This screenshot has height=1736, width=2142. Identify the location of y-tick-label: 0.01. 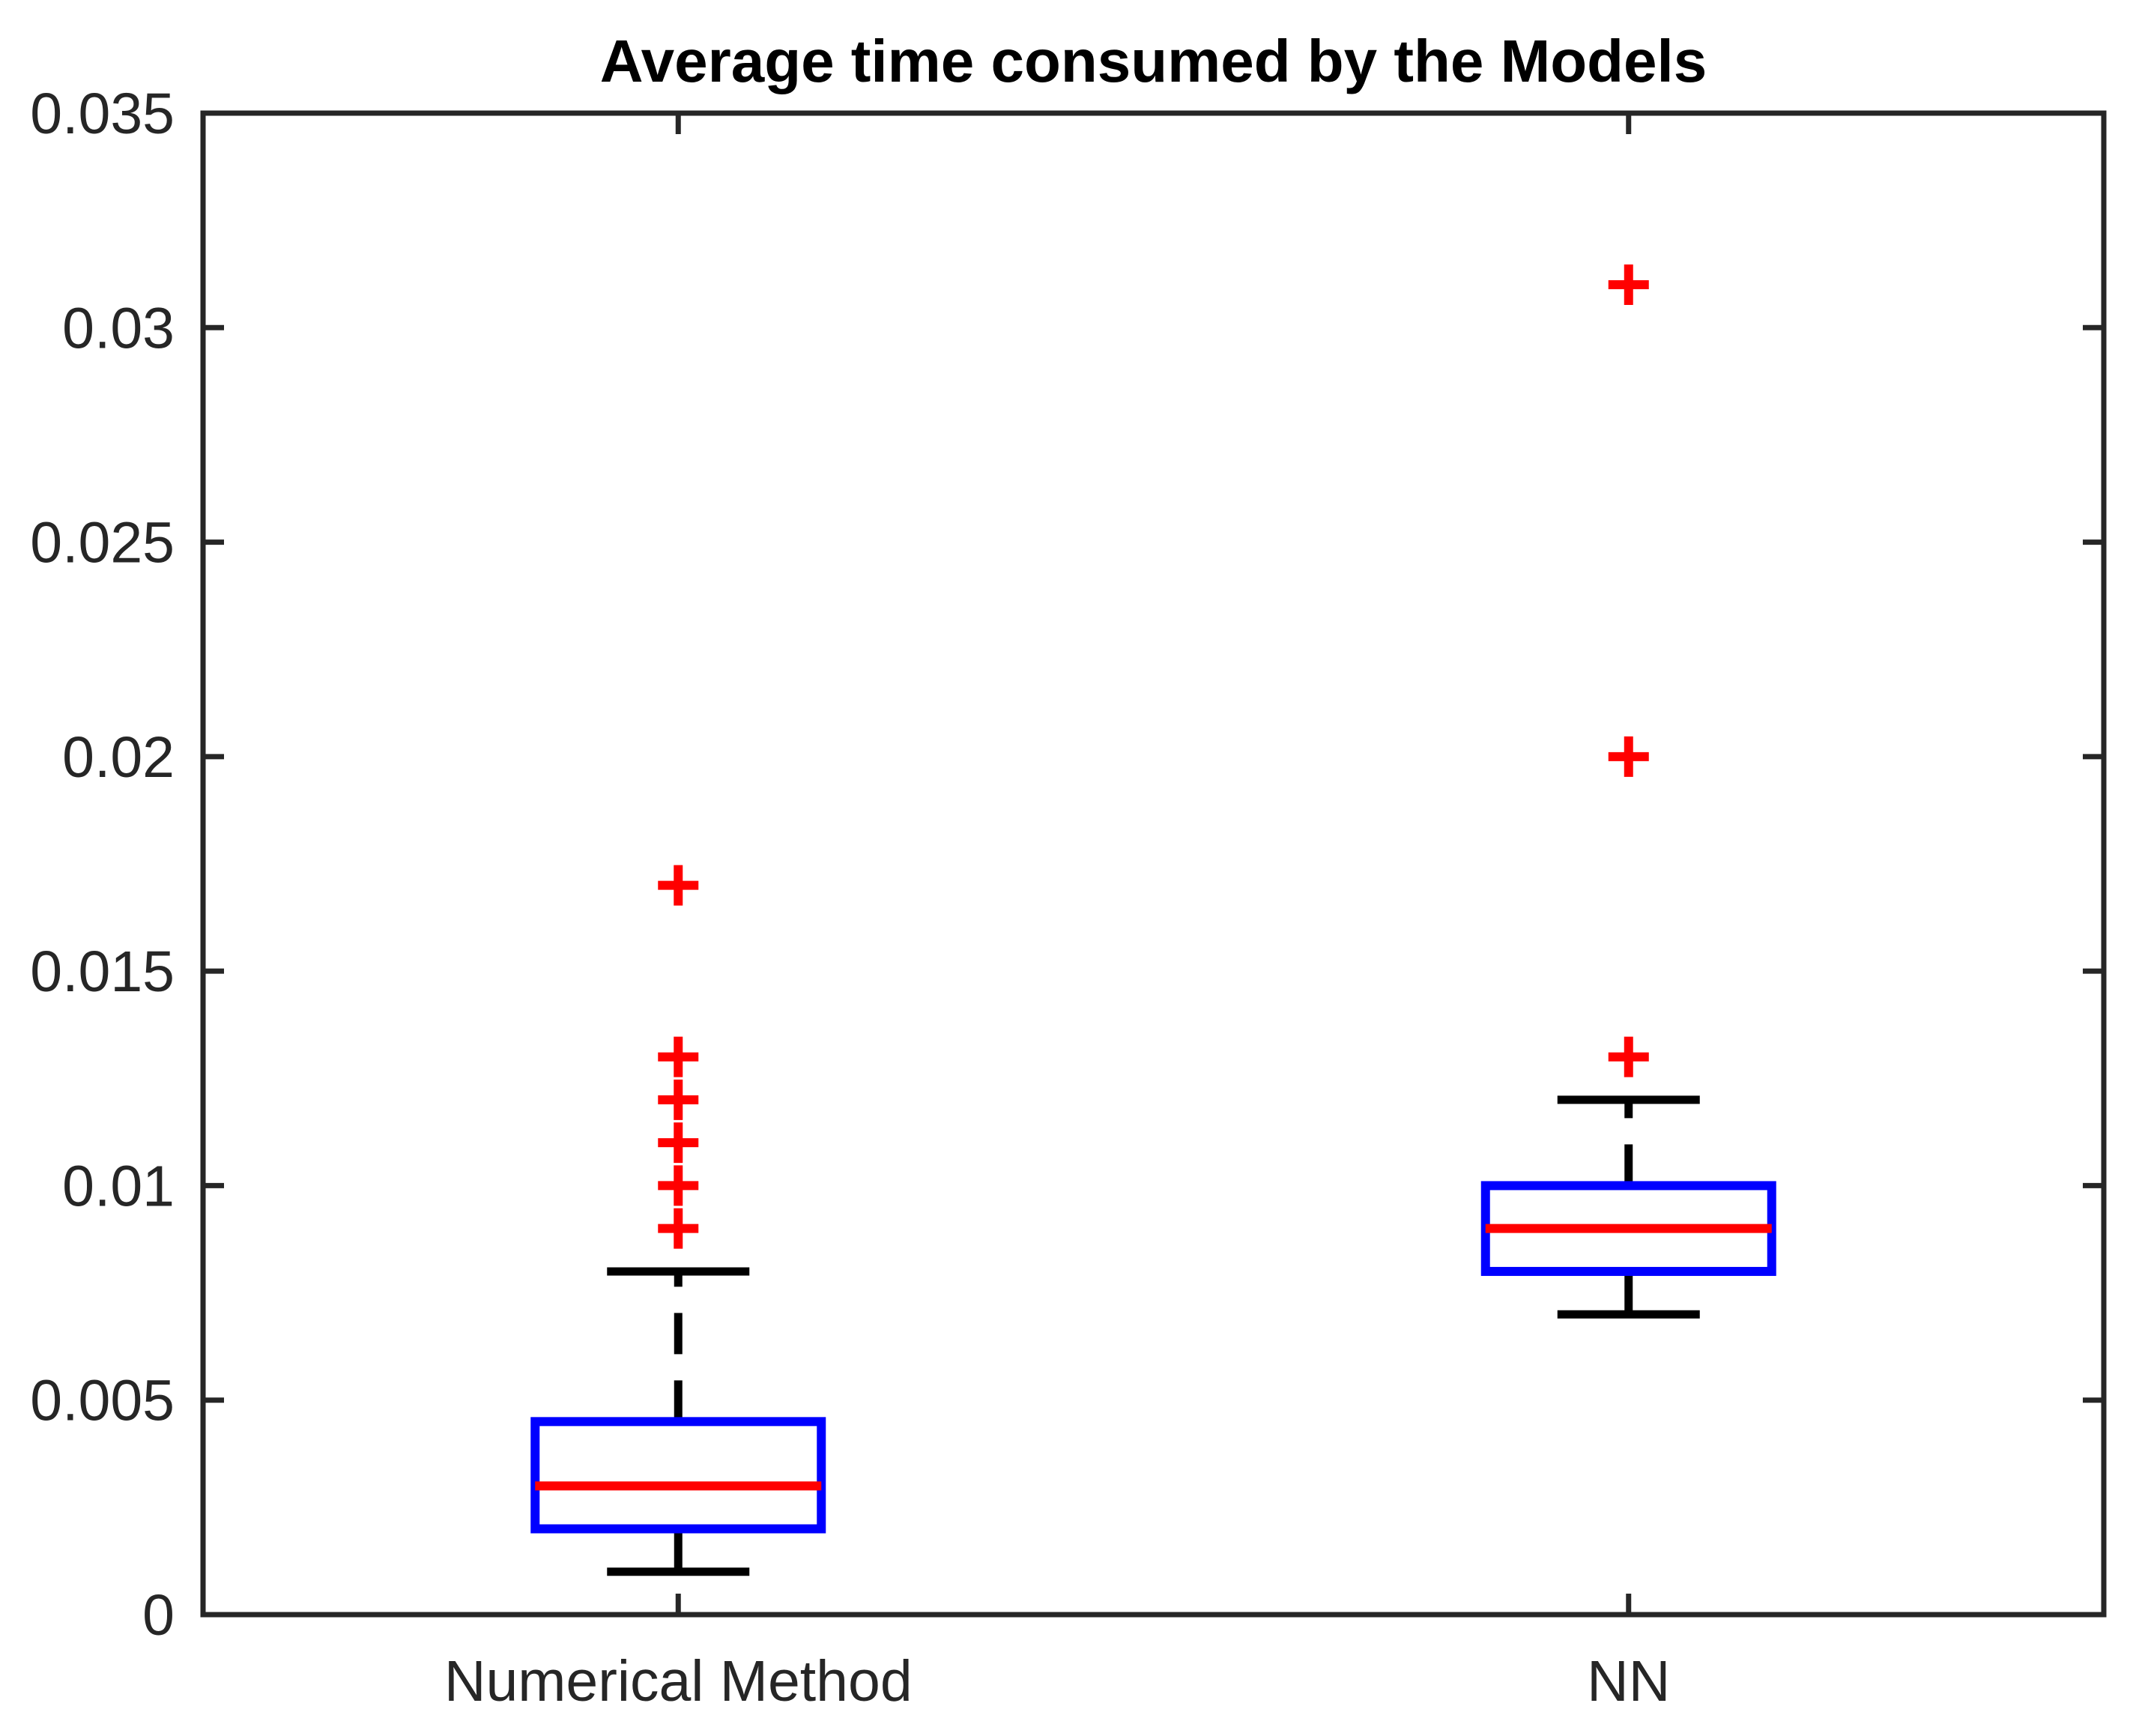
(118, 1186).